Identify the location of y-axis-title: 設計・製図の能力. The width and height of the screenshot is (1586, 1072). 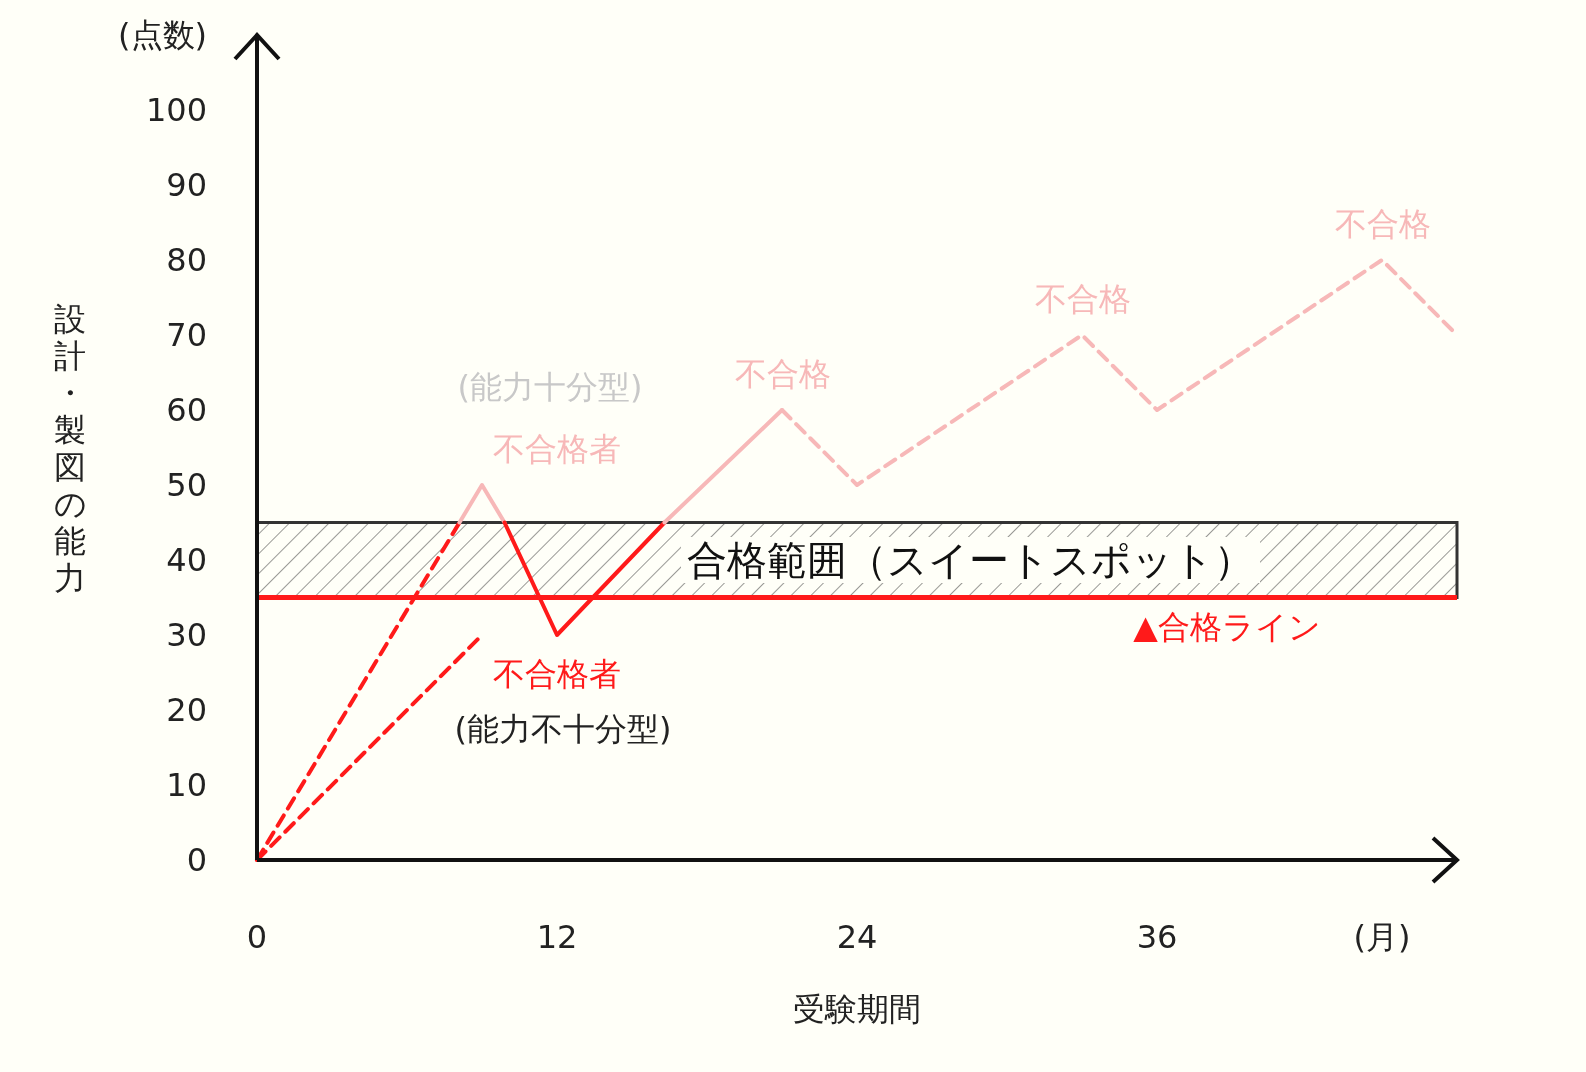
(70, 448).